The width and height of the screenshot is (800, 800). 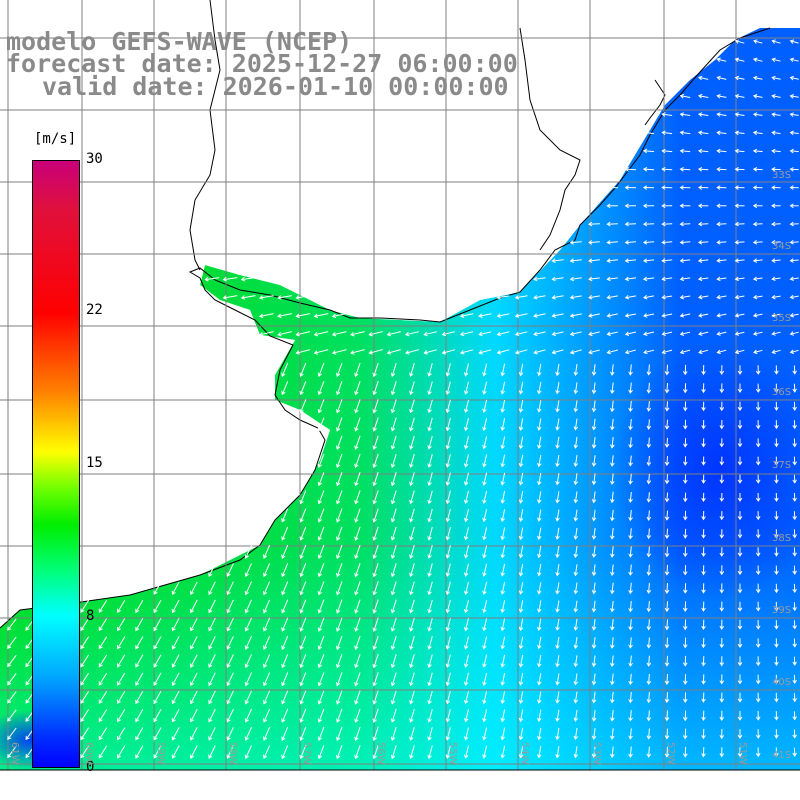 What do you see at coordinates (94, 463) in the screenshot?
I see `colorbar-tick-15: 15` at bounding box center [94, 463].